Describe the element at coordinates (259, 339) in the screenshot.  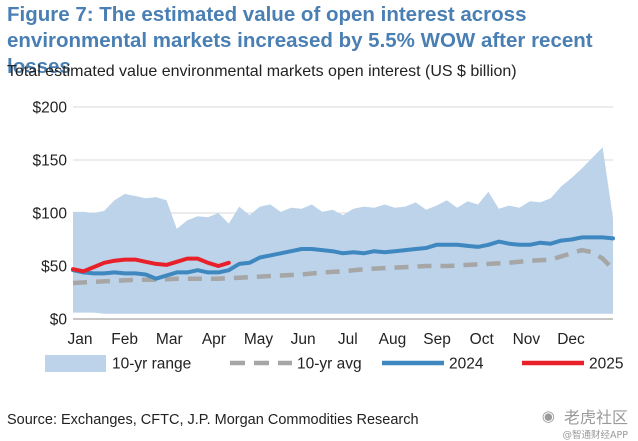
I see `x-tick-label: May` at that location.